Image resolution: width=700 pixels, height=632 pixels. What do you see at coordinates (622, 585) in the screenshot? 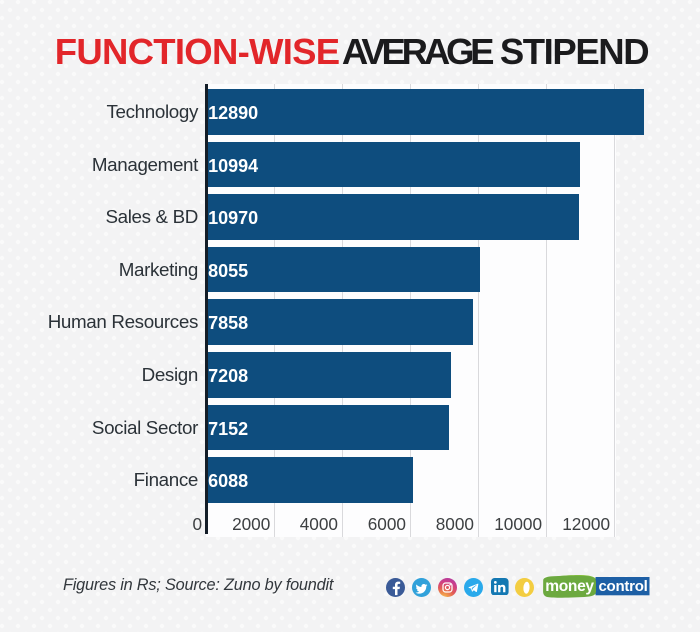
I see `svg-text: control` at bounding box center [622, 585].